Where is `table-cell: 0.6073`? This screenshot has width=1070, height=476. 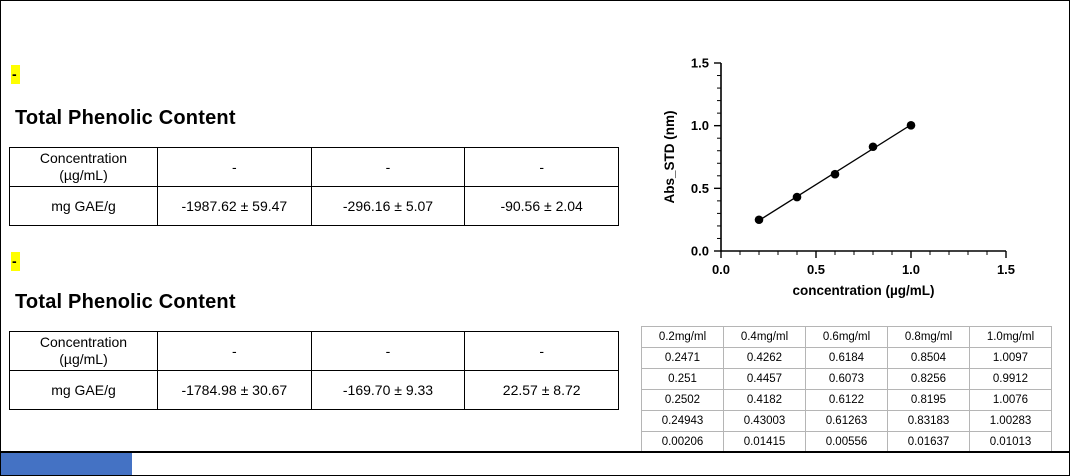
table-cell: 0.6073 is located at coordinates (846, 379).